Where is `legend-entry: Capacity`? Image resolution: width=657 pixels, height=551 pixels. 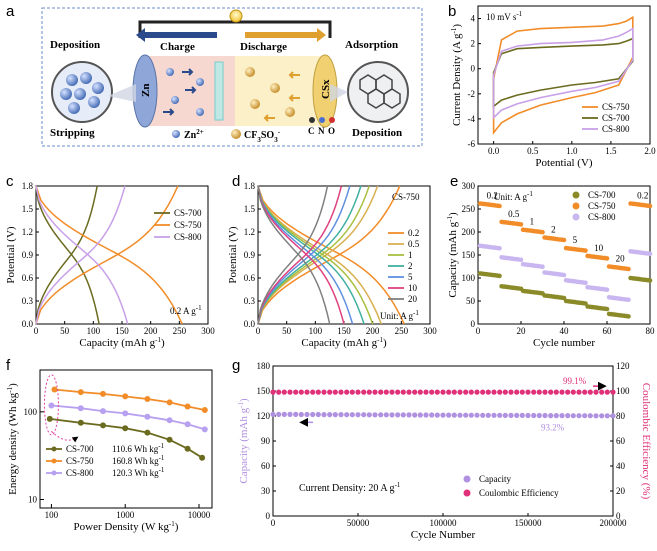
legend-entry: Capacity is located at coordinates (495, 479).